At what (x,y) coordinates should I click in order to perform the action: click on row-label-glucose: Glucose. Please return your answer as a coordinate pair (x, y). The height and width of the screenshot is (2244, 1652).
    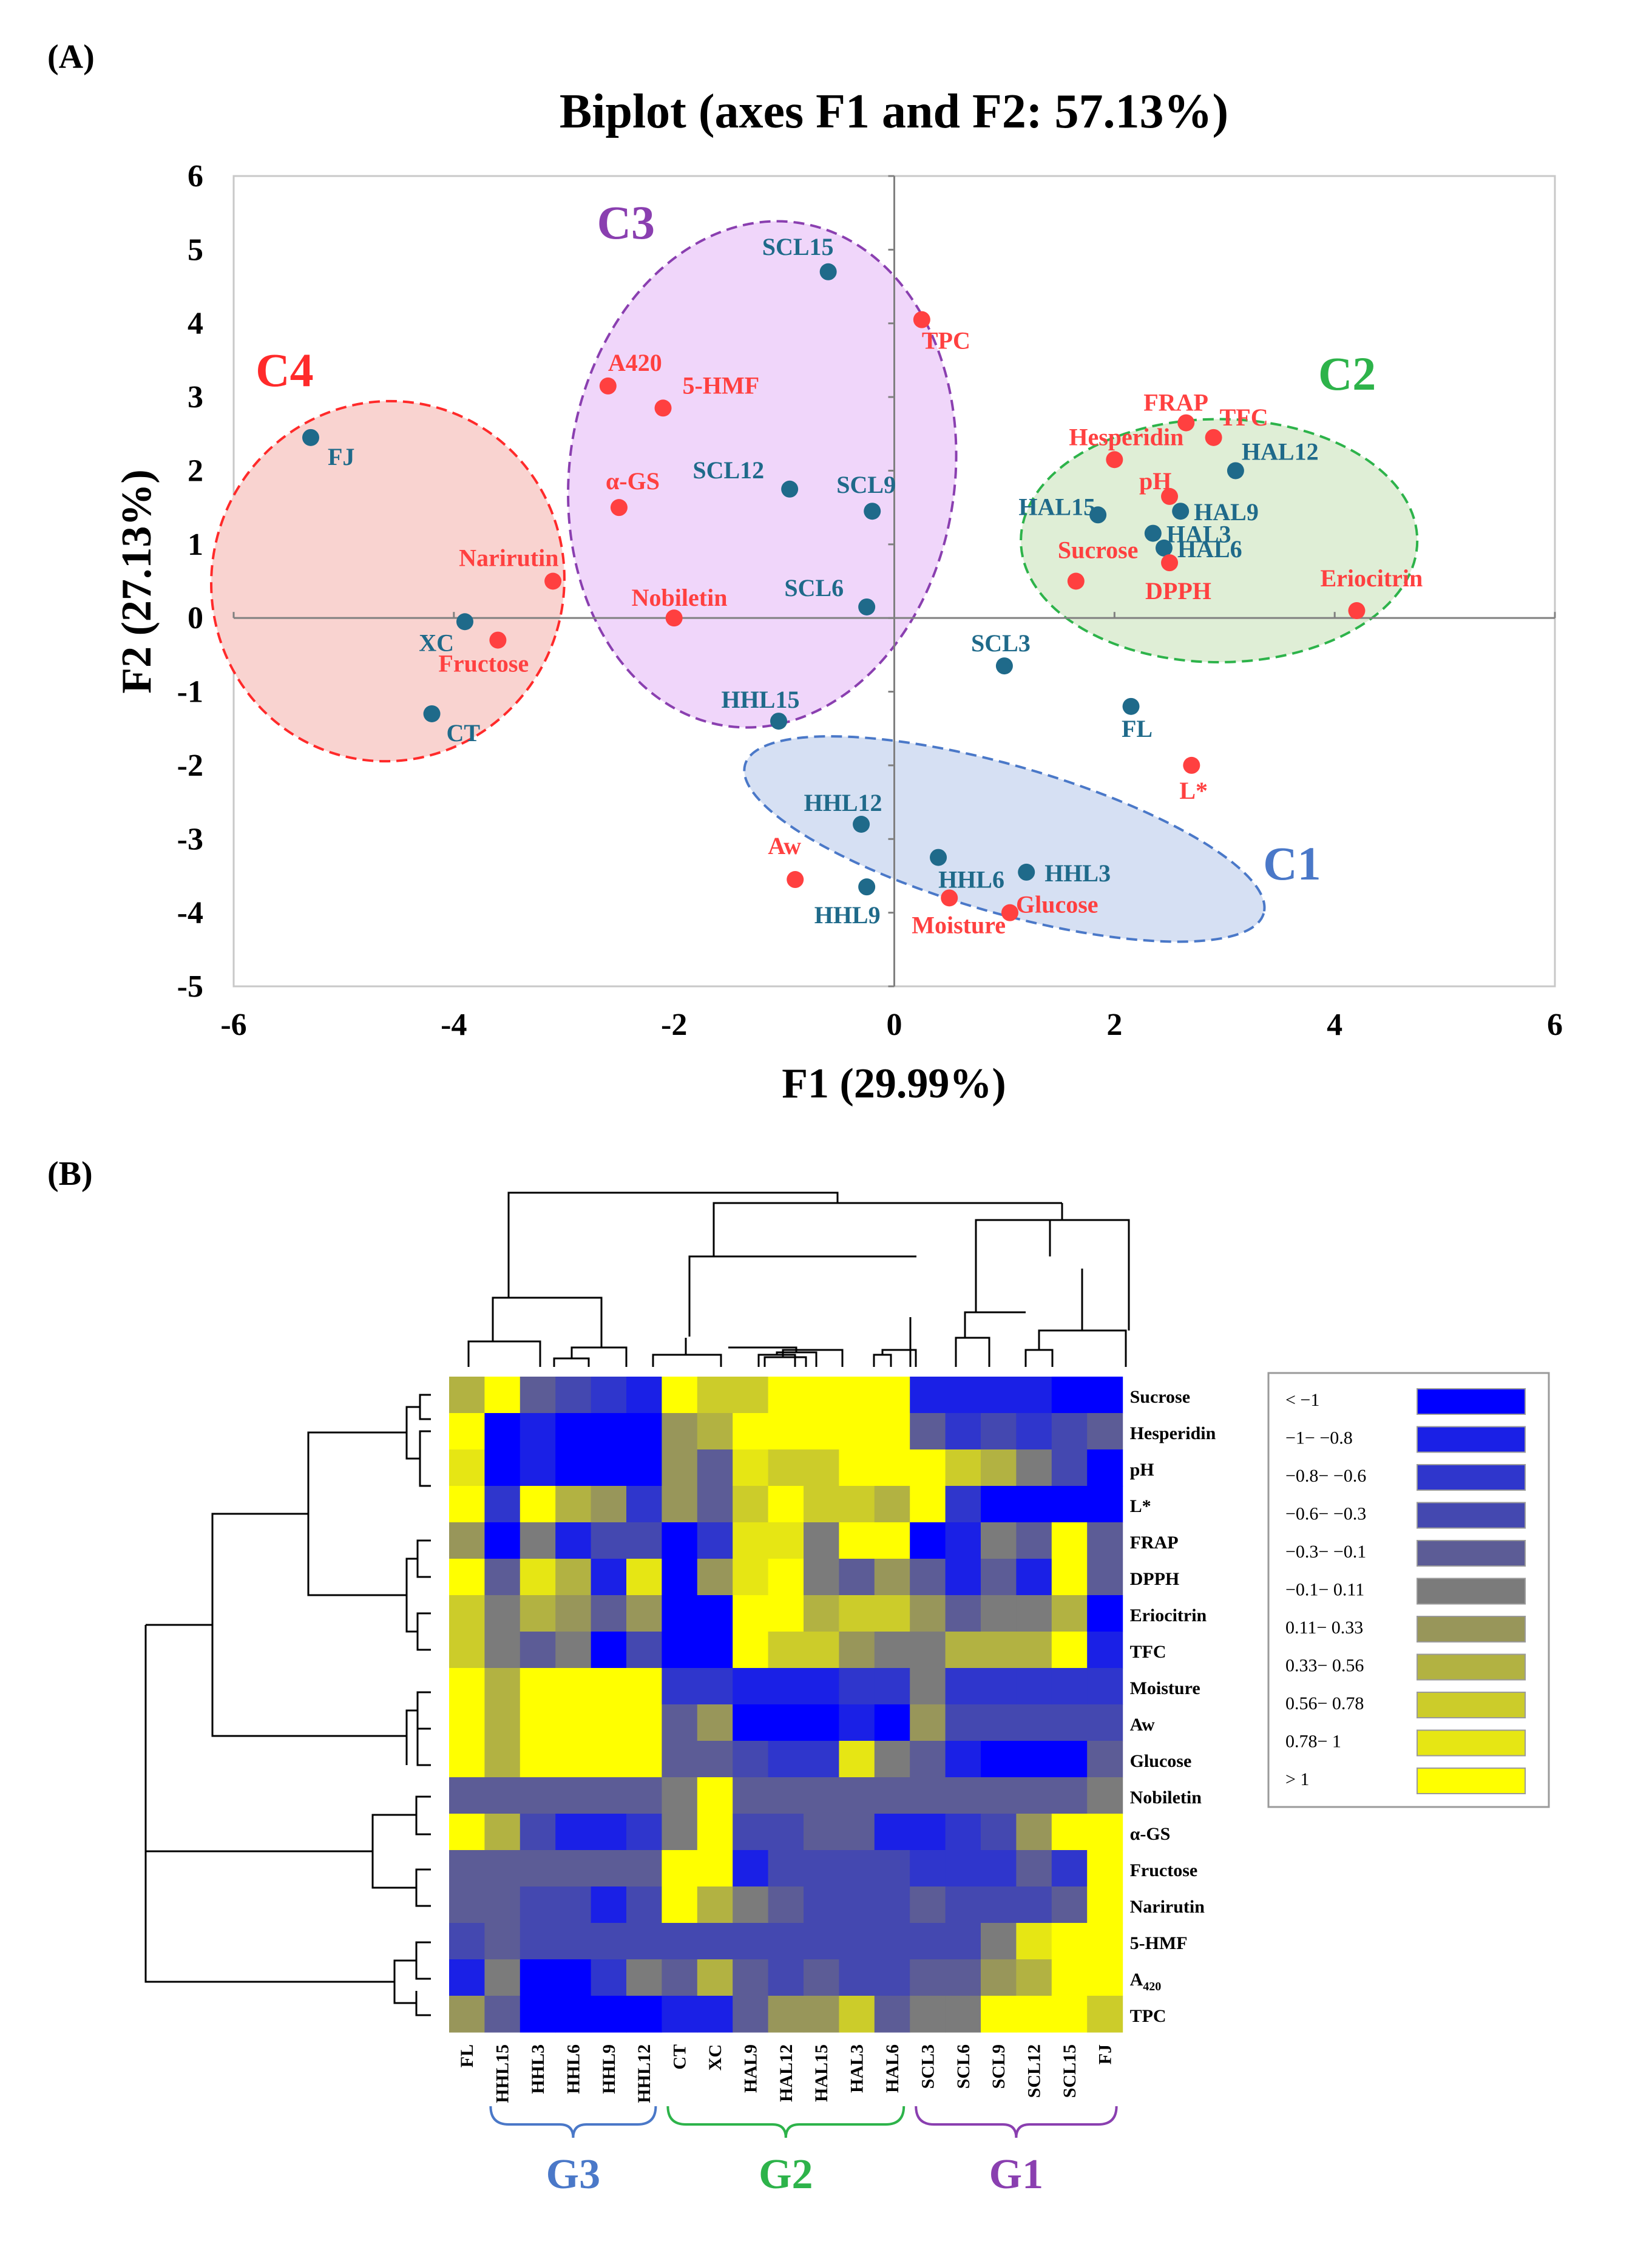
    Looking at the image, I should click on (1161, 1761).